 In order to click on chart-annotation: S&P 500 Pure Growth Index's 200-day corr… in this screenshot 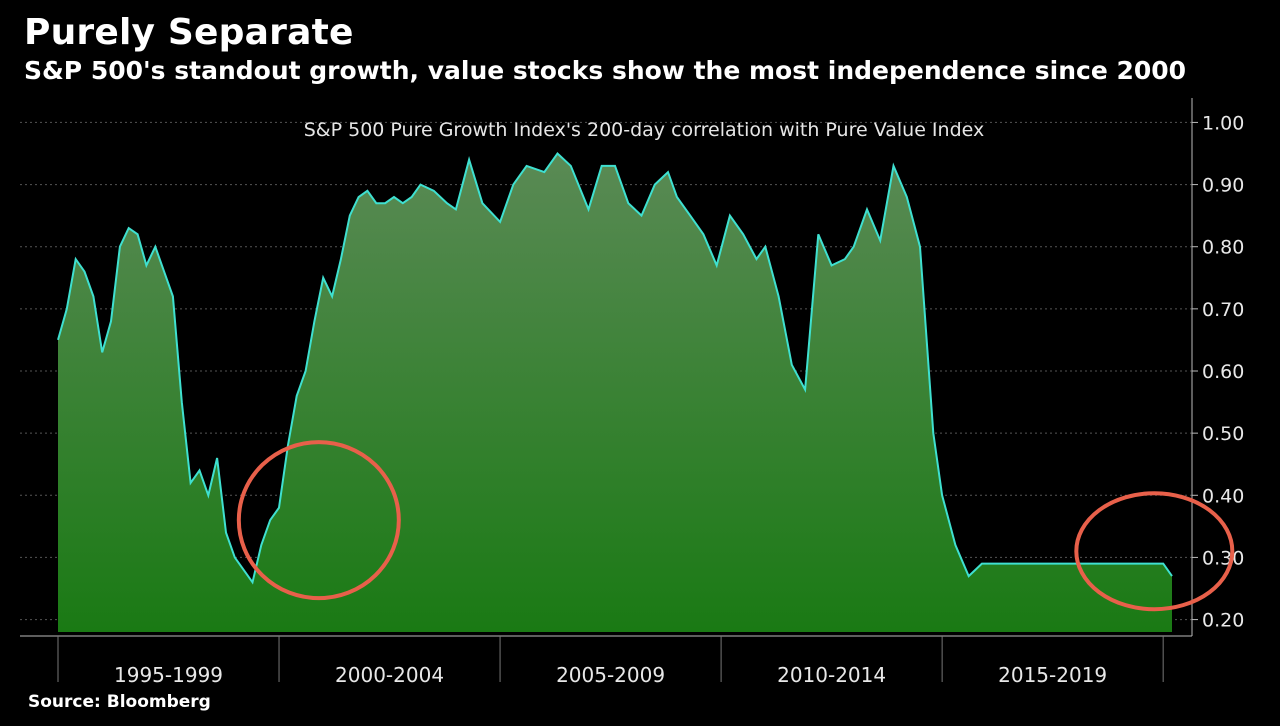, I will do `click(644, 130)`.